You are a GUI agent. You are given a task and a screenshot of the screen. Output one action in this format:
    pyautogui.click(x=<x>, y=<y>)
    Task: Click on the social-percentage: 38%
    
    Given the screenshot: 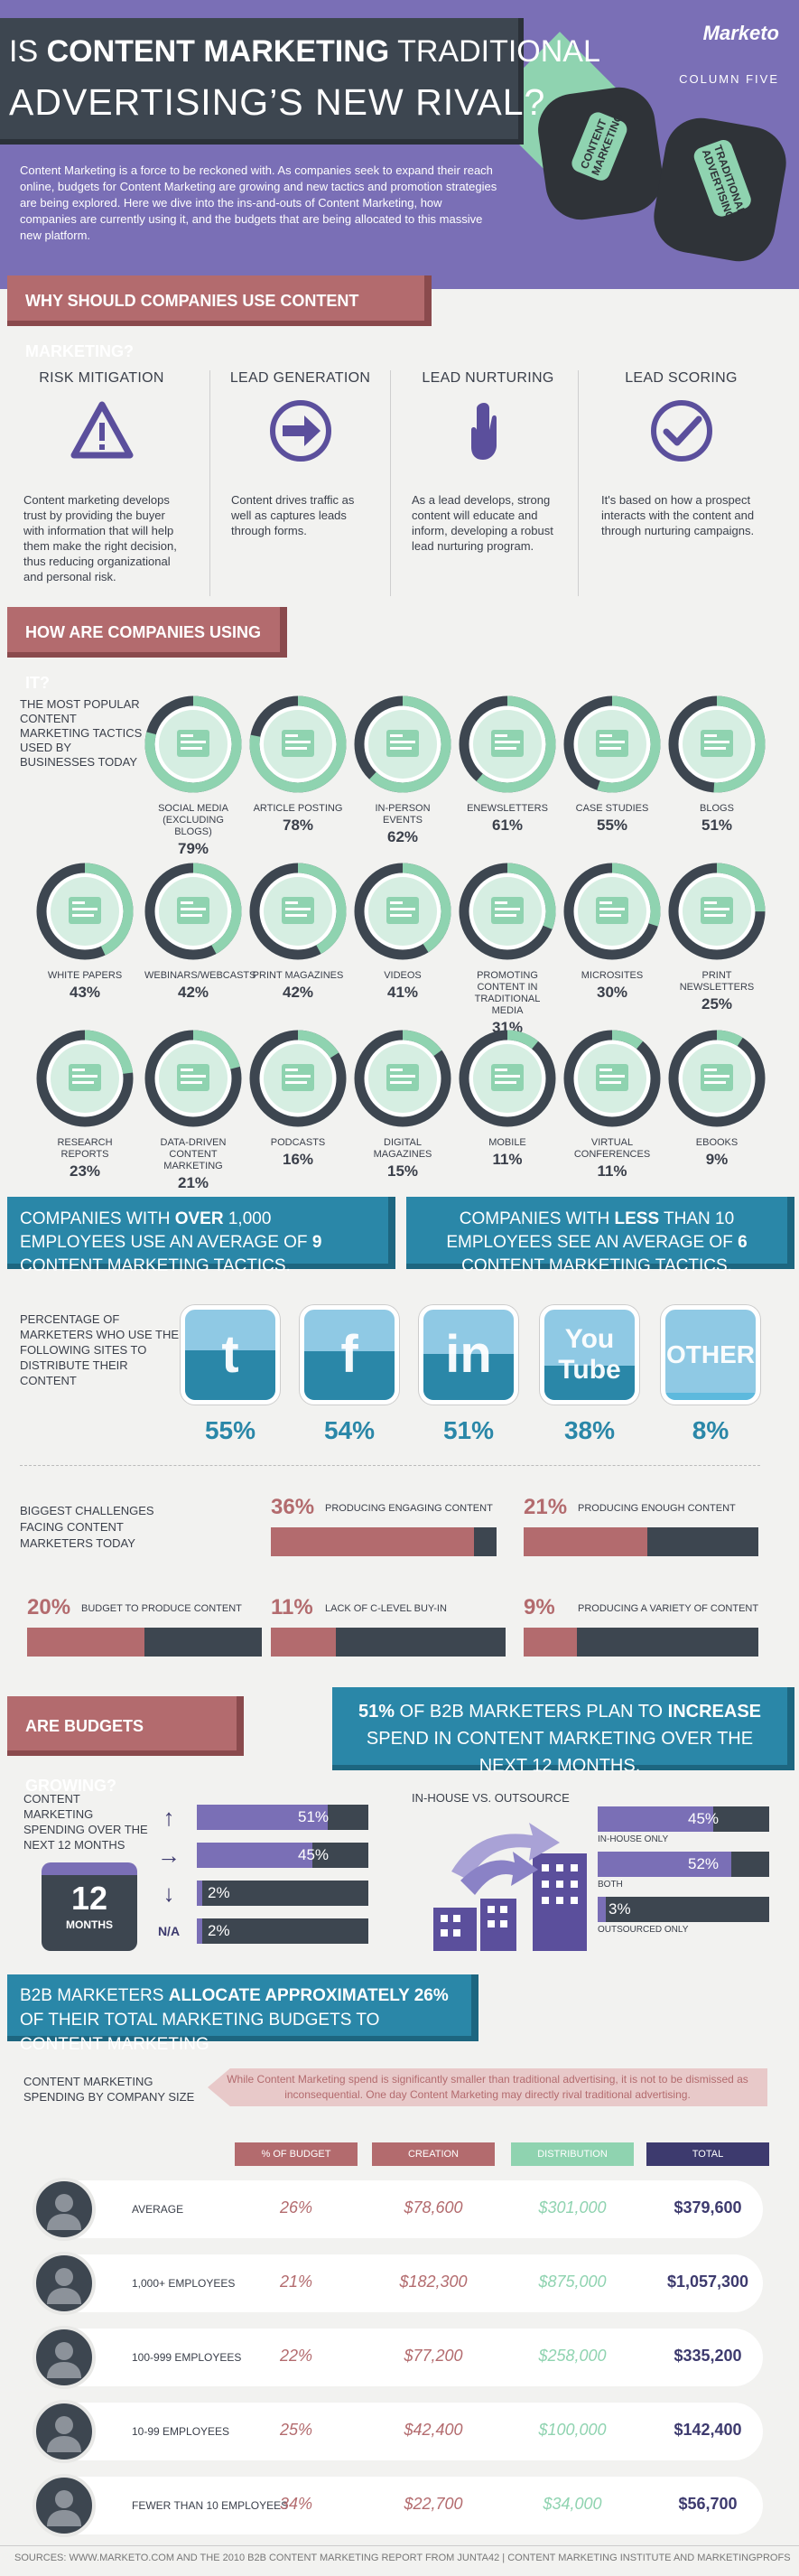 What is the action you would take?
    pyautogui.click(x=590, y=1430)
    